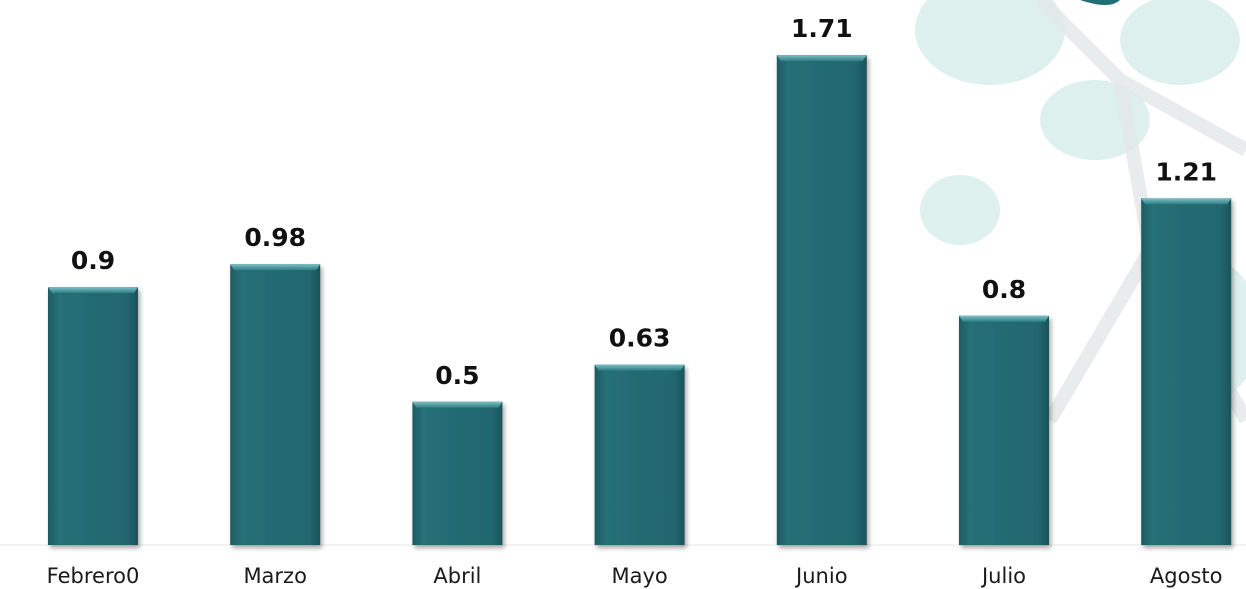 Image resolution: width=1246 pixels, height=589 pixels. What do you see at coordinates (457, 576) in the screenshot?
I see `category-label-abril: Abril` at bounding box center [457, 576].